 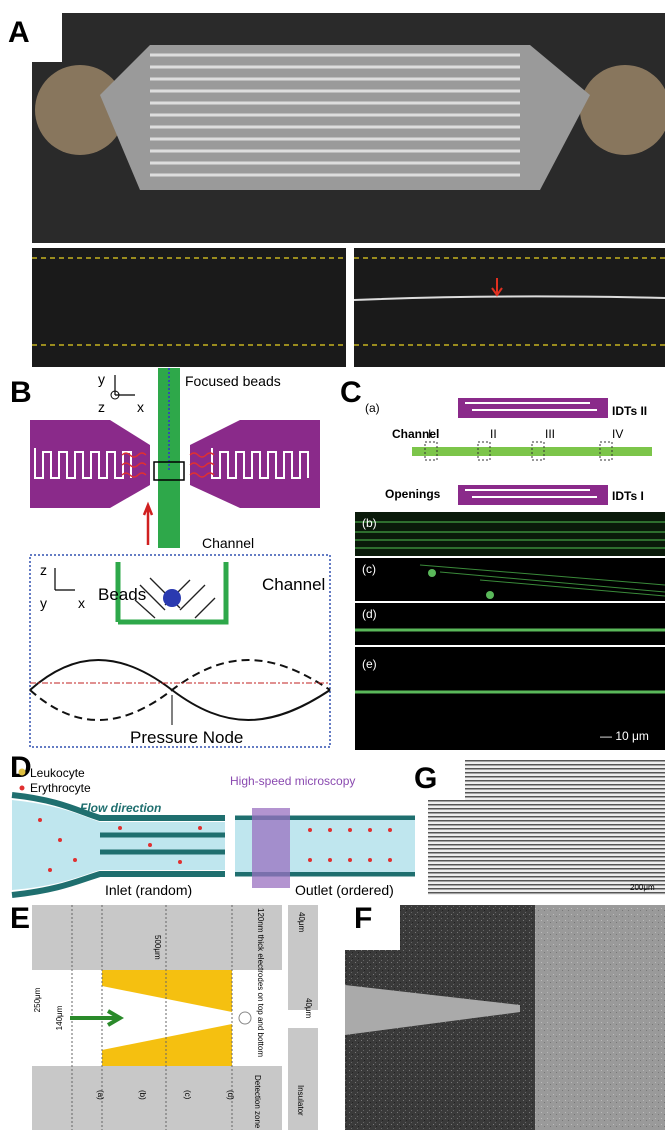 I want to click on label: High-speed microscopy, so click(x=292, y=781).